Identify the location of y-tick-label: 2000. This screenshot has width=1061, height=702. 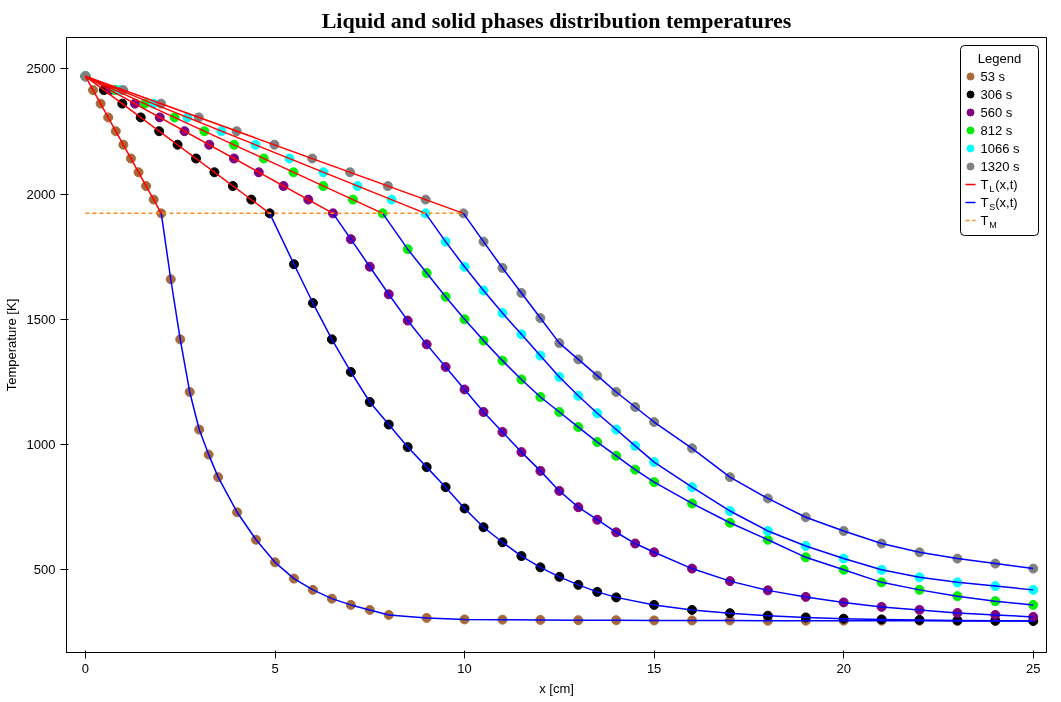
(41, 194).